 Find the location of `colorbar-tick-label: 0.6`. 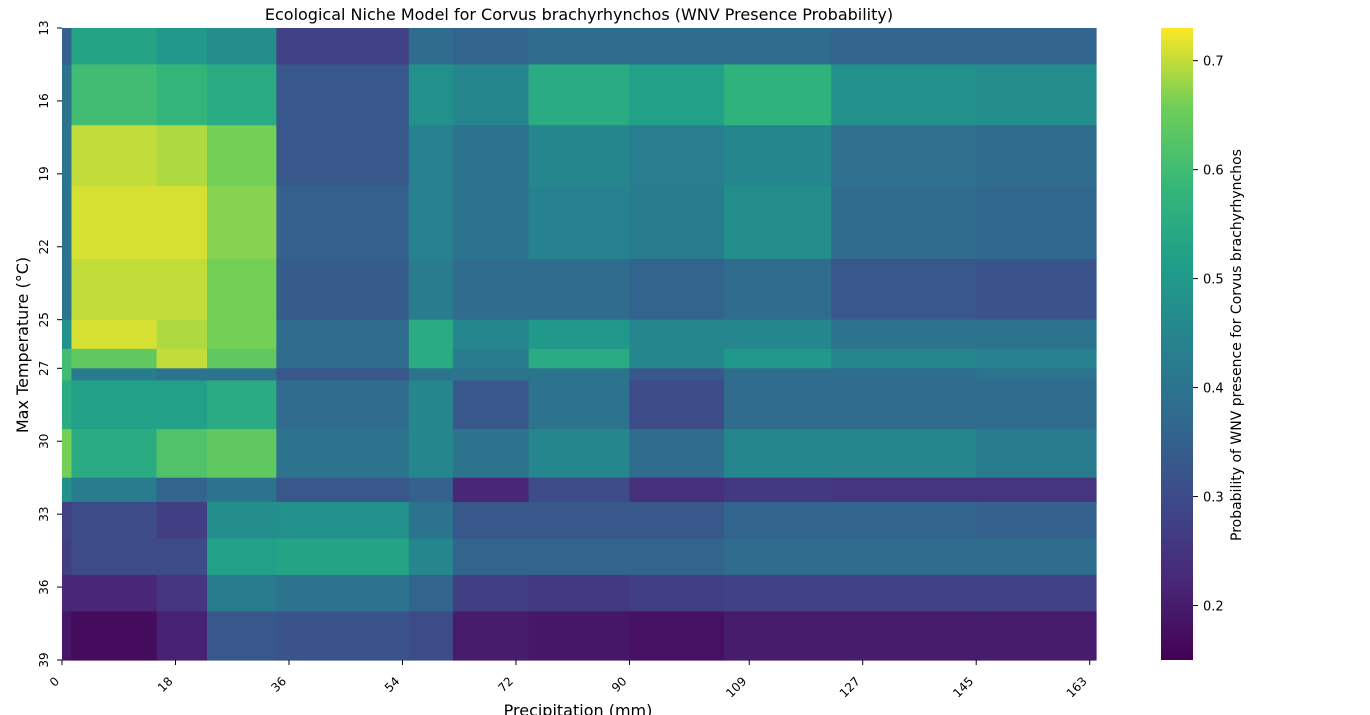

colorbar-tick-label: 0.6 is located at coordinates (1213, 171).